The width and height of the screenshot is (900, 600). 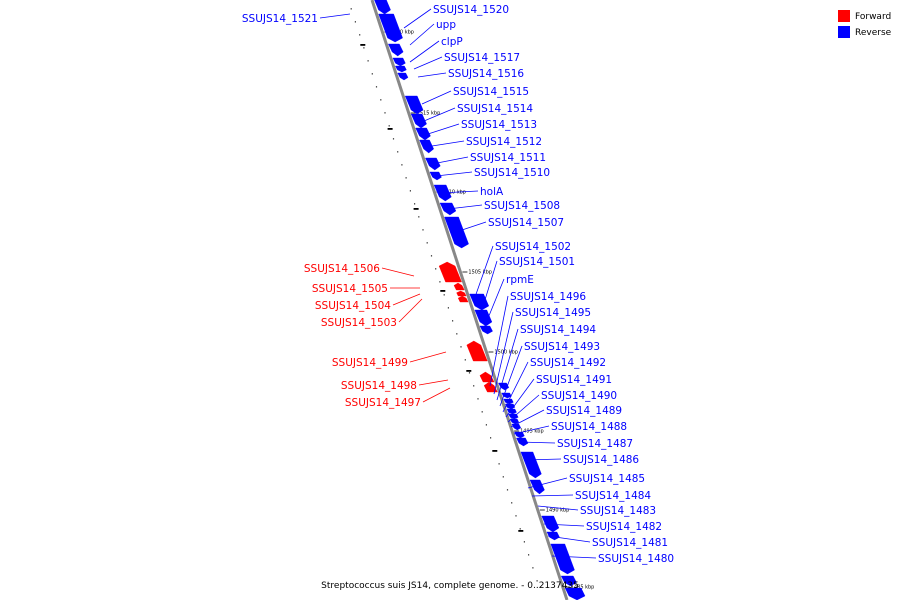 I want to click on gene-label: SSUJS14_1521, so click(x=280, y=19).